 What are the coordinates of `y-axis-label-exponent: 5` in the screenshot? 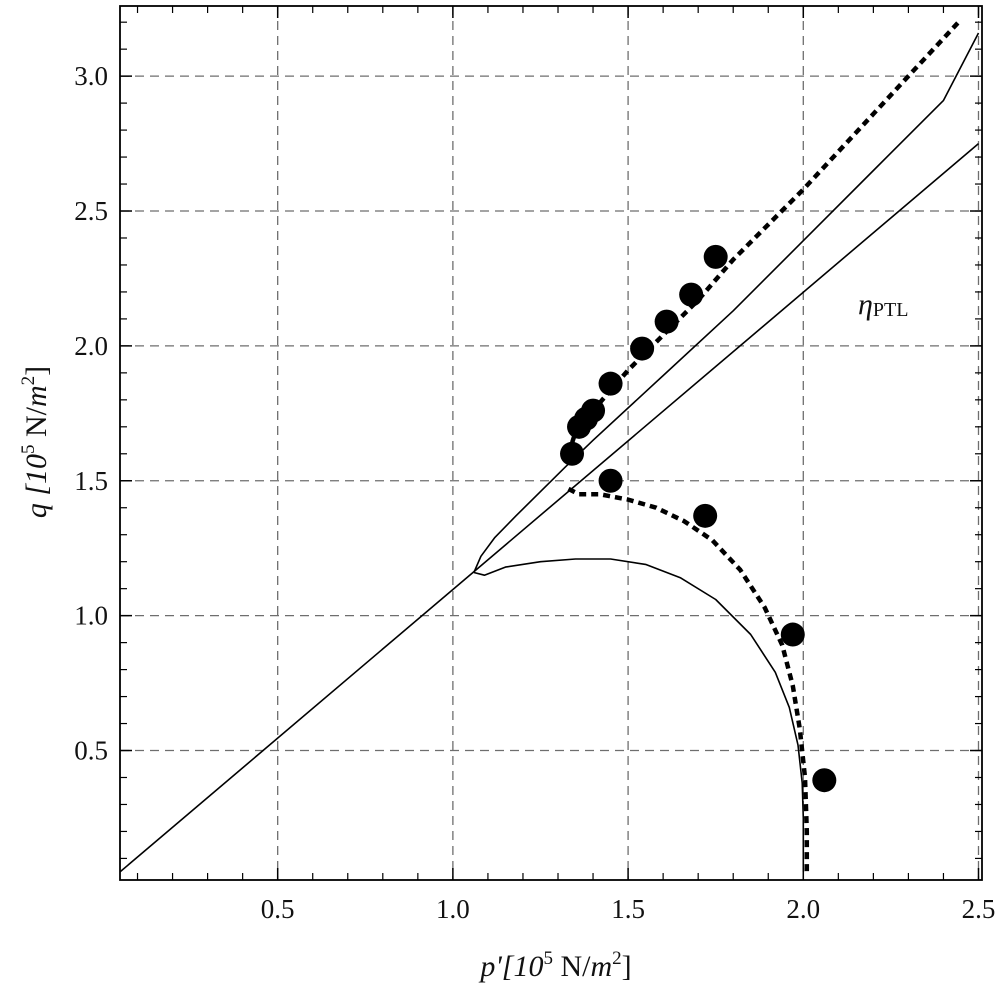 It's located at (28, 449).